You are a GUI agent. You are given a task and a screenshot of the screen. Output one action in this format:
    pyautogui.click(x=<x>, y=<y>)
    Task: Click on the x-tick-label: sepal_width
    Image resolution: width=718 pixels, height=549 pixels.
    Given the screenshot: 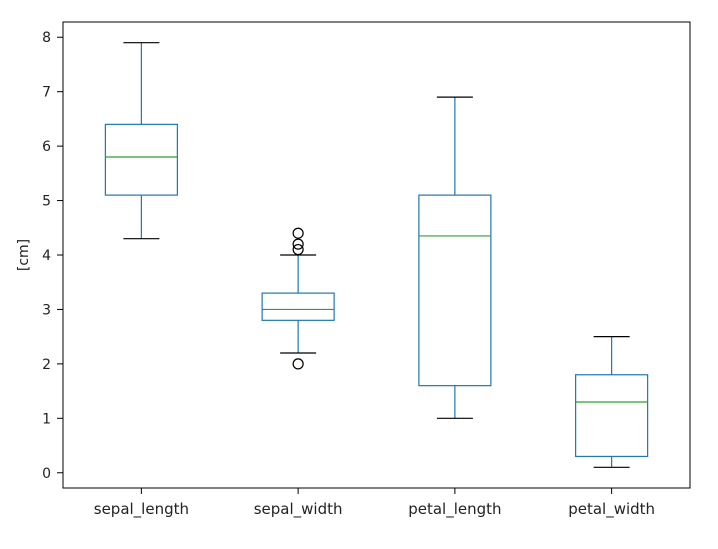 What is the action you would take?
    pyautogui.click(x=298, y=509)
    